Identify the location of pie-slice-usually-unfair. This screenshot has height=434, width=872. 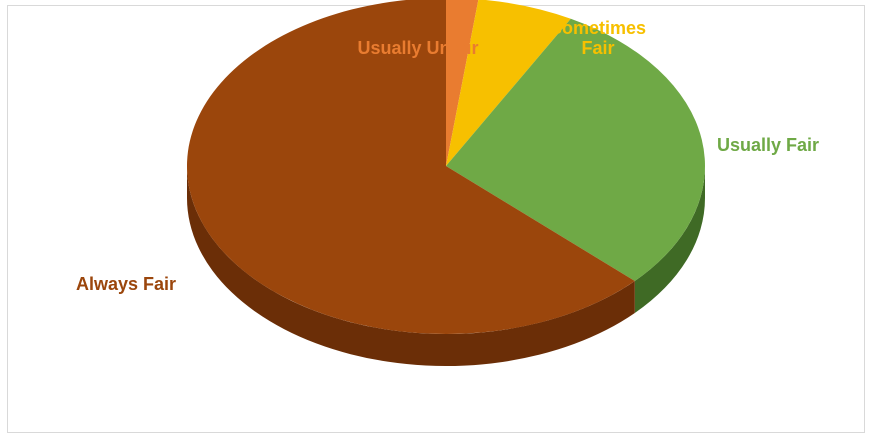
(462, 83).